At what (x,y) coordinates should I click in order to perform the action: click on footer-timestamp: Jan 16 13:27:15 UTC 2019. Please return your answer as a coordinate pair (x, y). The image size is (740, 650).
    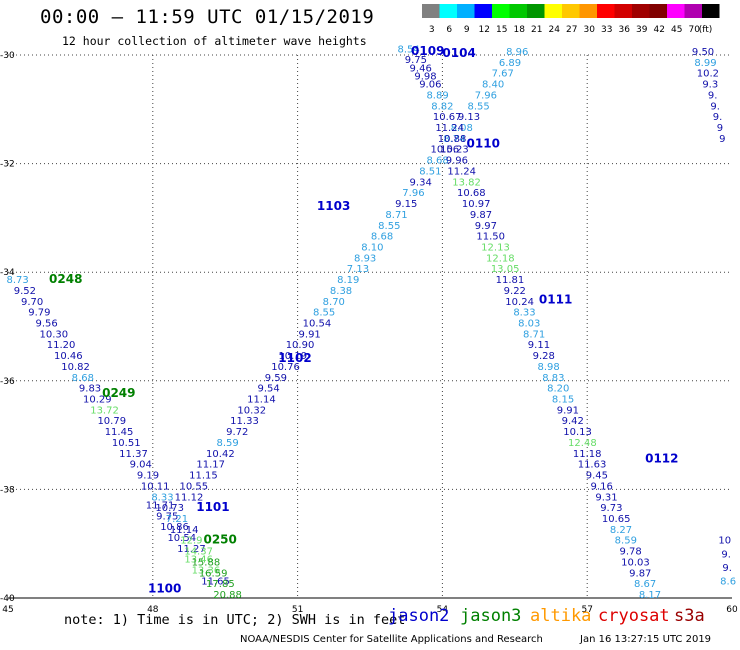
    Looking at the image, I should click on (646, 639).